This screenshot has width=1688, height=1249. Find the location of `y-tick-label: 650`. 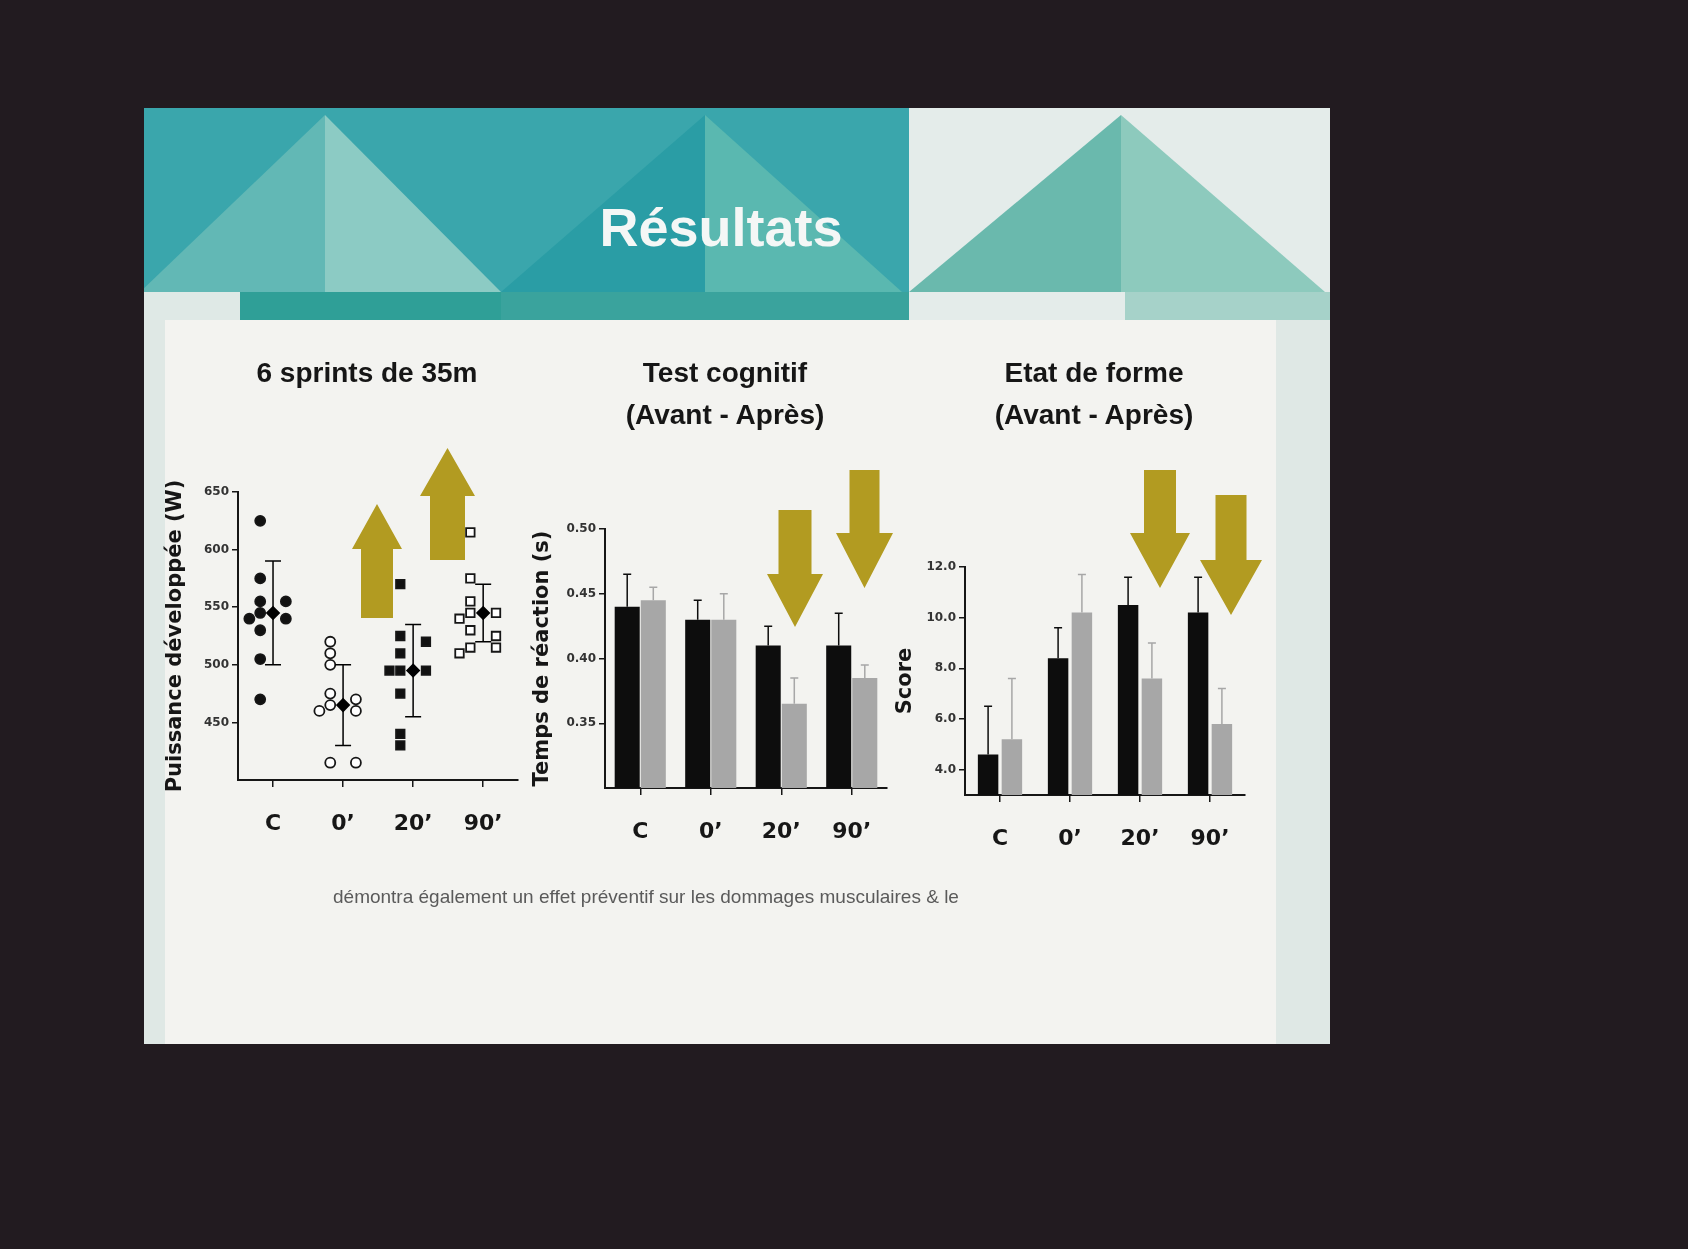

y-tick-label: 650 is located at coordinates (216, 491).